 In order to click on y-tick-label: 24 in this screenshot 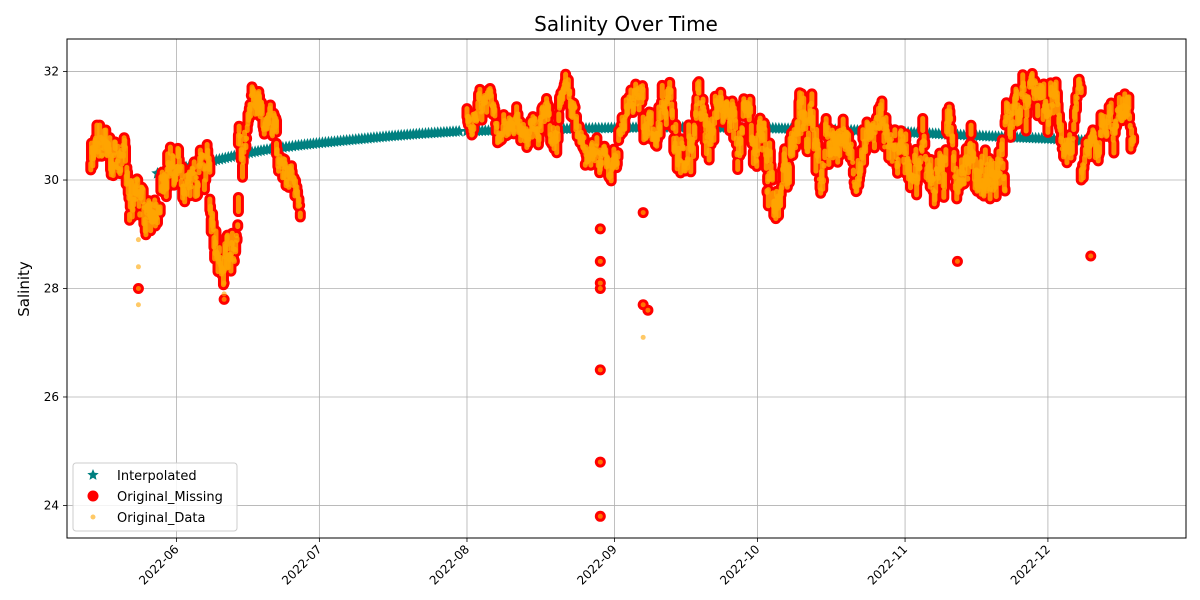, I will do `click(51, 505)`.